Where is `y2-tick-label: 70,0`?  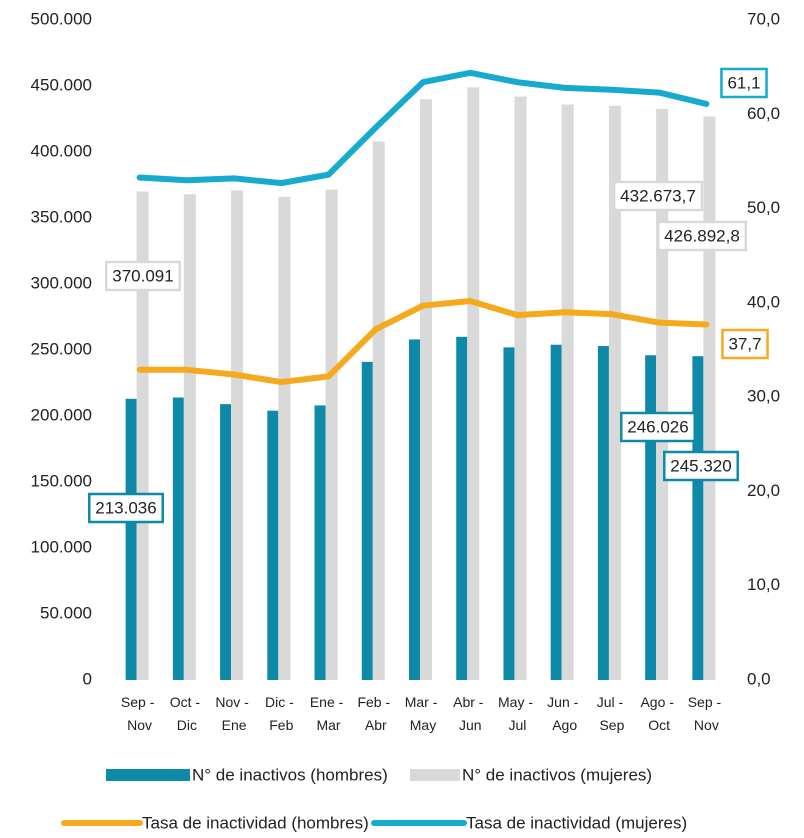
y2-tick-label: 70,0 is located at coordinates (763, 18).